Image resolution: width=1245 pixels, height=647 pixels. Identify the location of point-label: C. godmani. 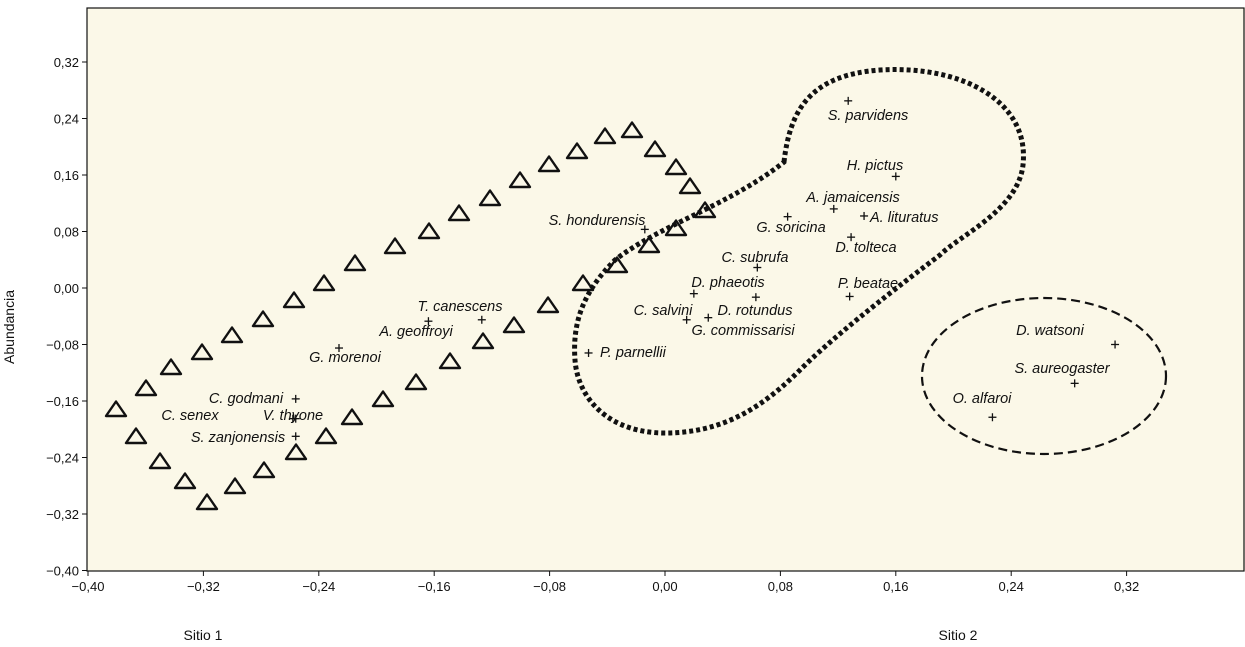
(246, 399).